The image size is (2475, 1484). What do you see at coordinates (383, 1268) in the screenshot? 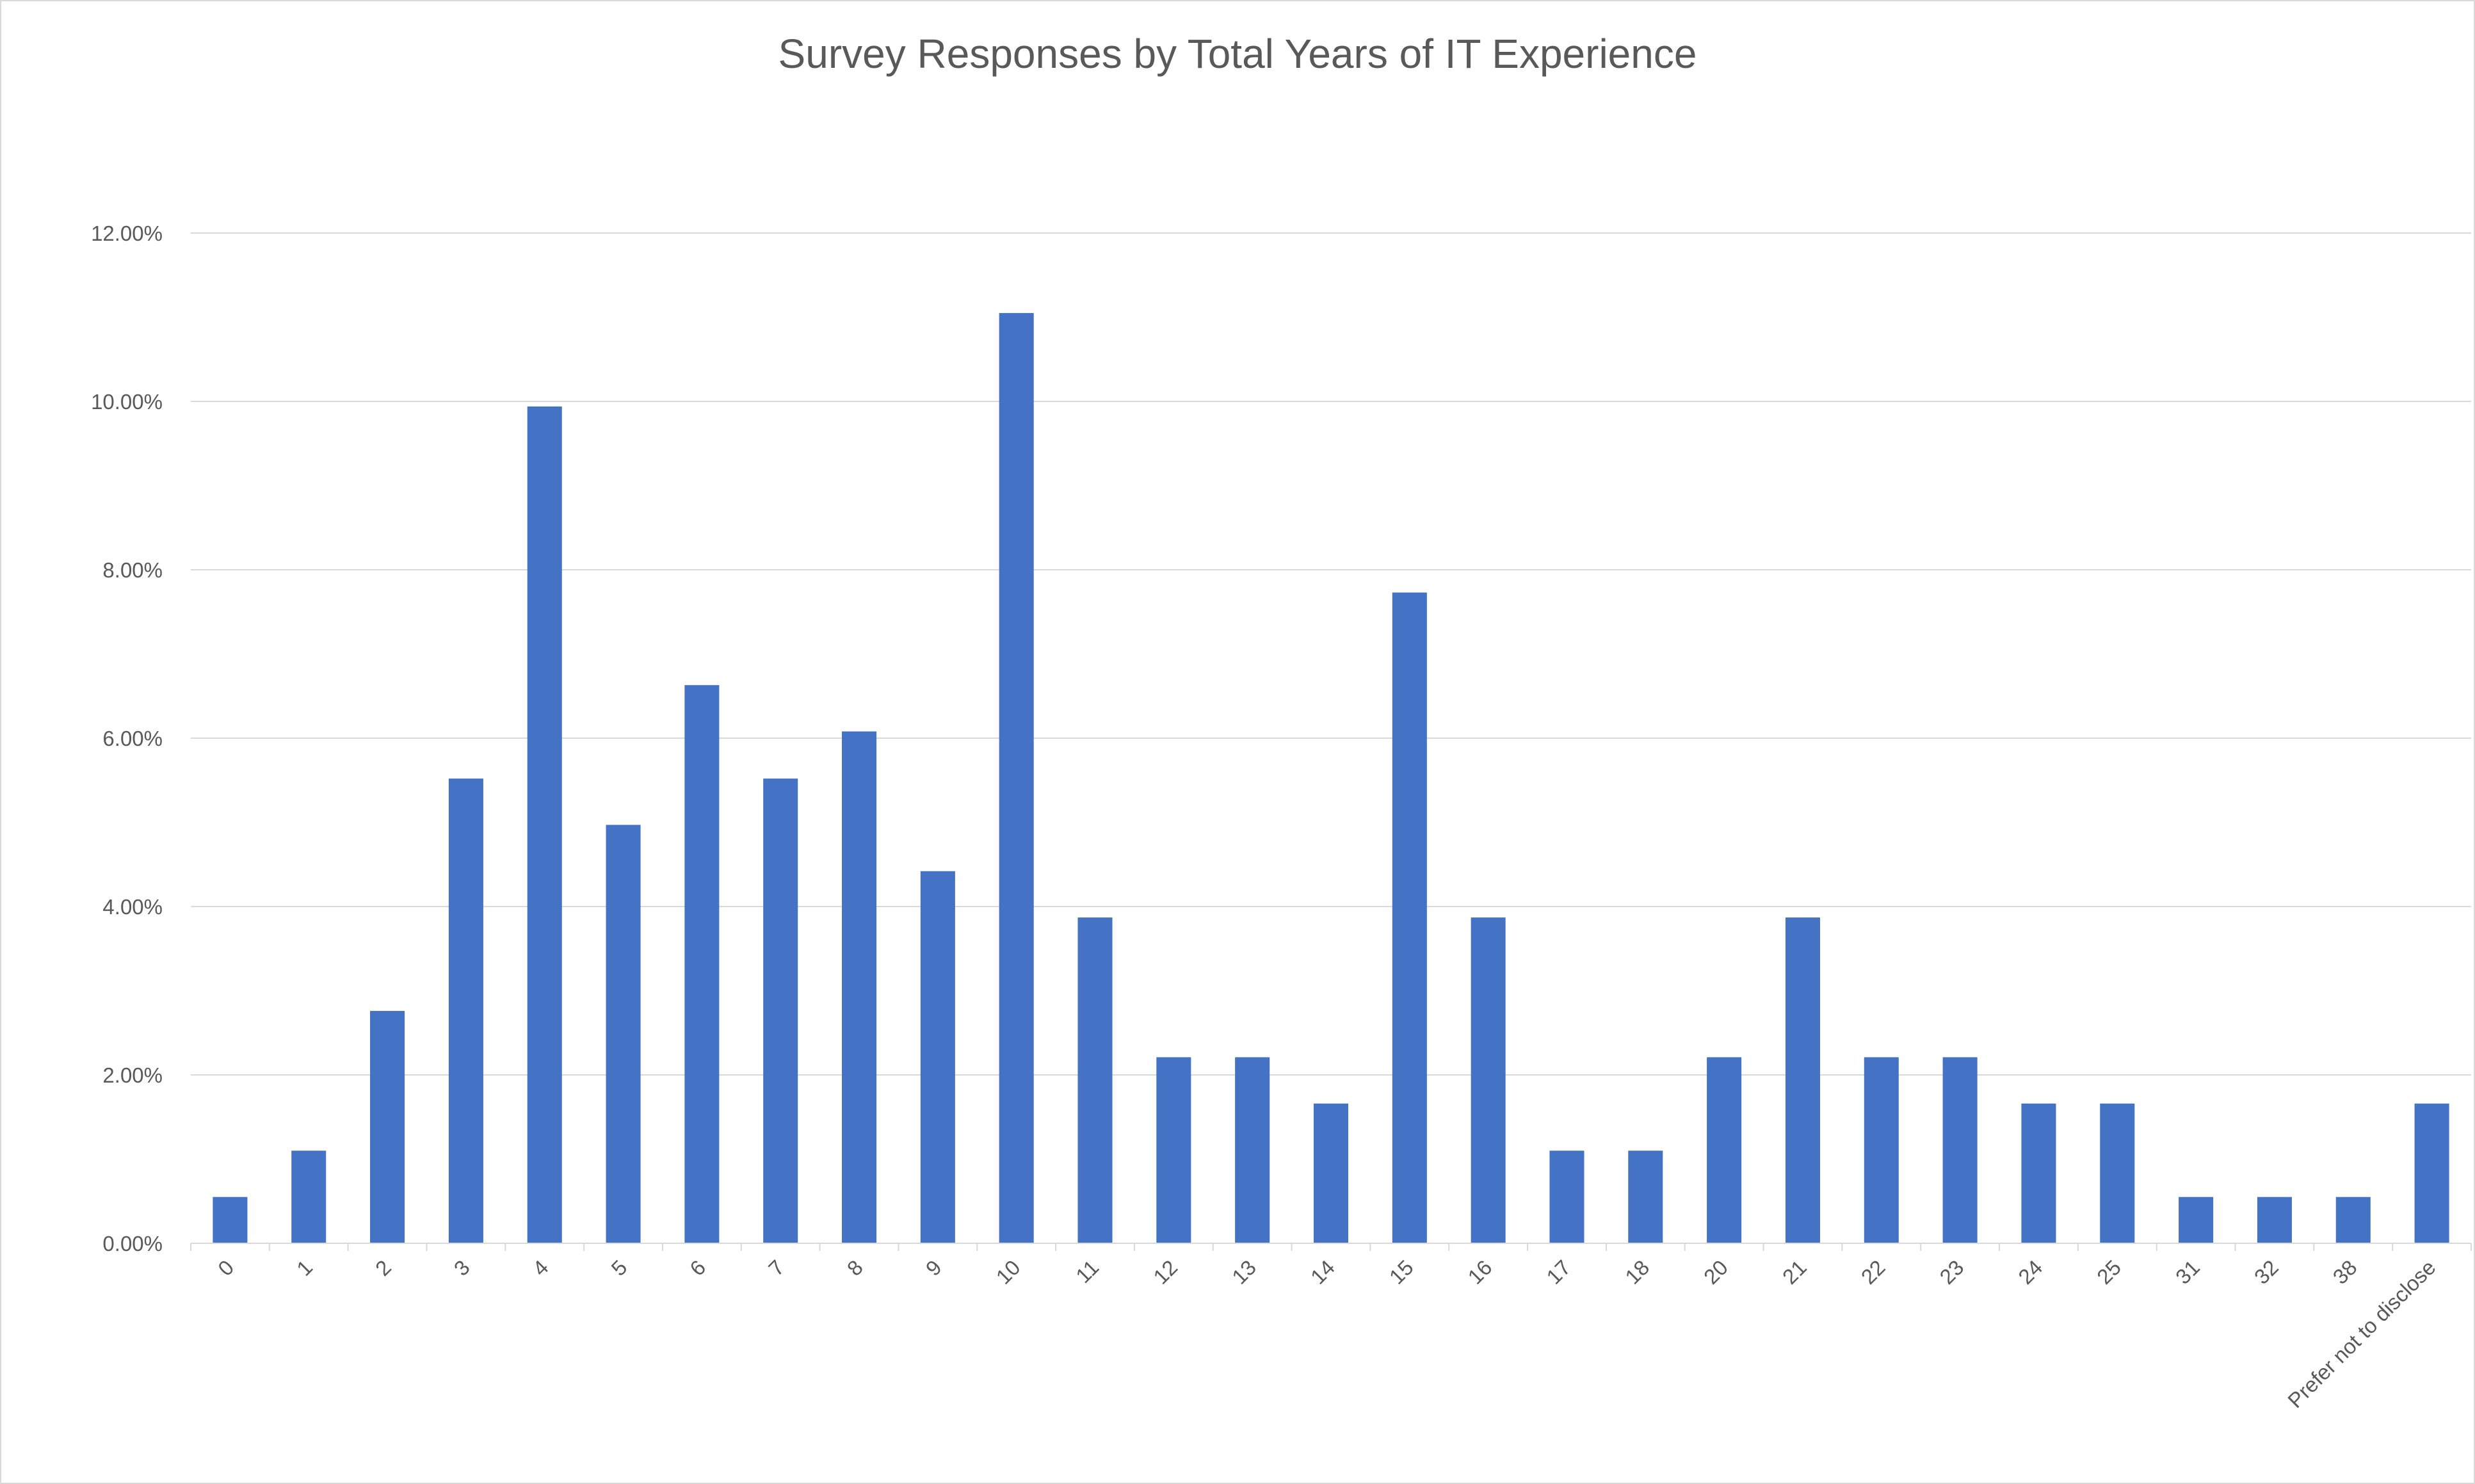
I see `x-tick-label: 2` at bounding box center [383, 1268].